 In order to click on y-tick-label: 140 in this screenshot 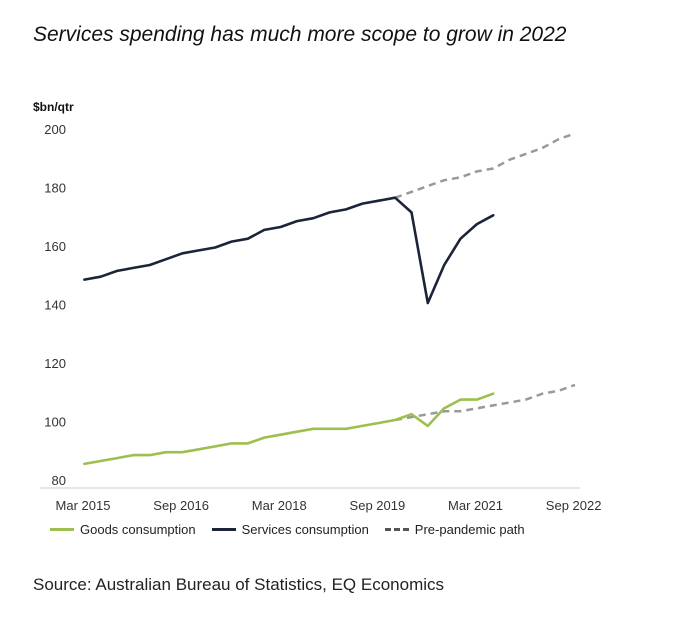, I will do `click(55, 305)`.